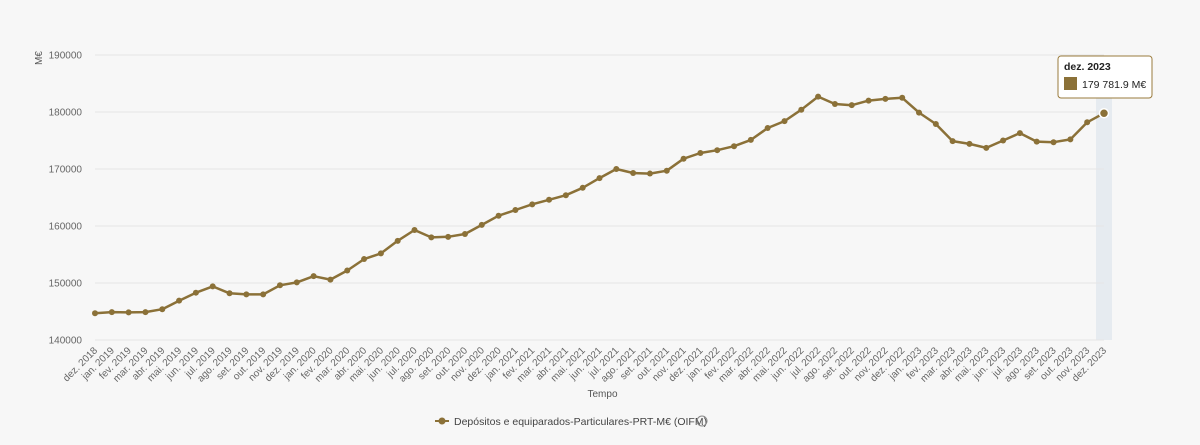  I want to click on highlight-band, so click(1104, 217).